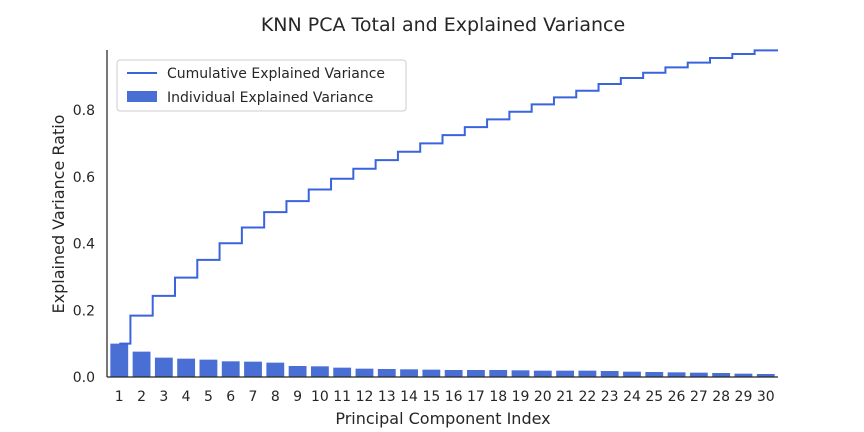  Describe the element at coordinates (320, 397) in the screenshot. I see `x-tick-label: 10` at that location.